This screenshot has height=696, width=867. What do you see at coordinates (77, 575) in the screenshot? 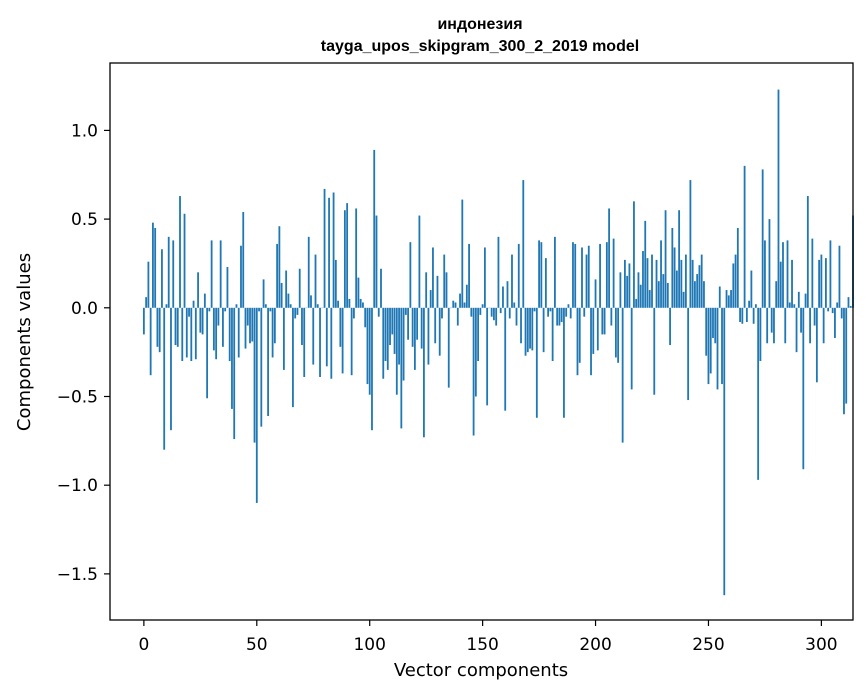
I see `y-tick-label: −1.5` at bounding box center [77, 575].